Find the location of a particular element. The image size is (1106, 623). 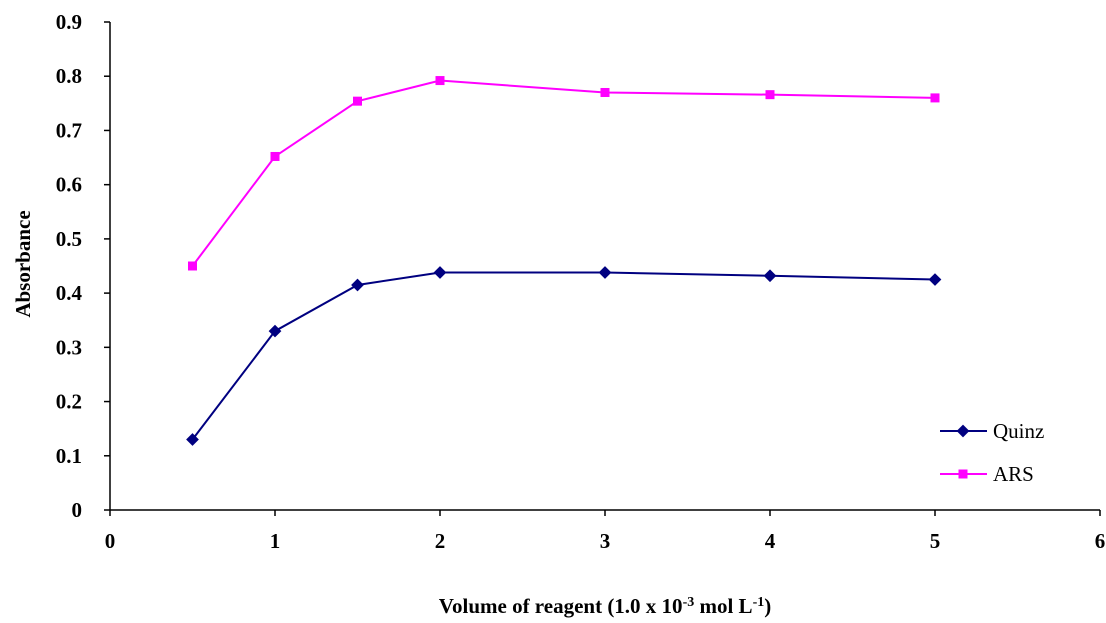

y-tick-label: 0.1 is located at coordinates (69, 456).